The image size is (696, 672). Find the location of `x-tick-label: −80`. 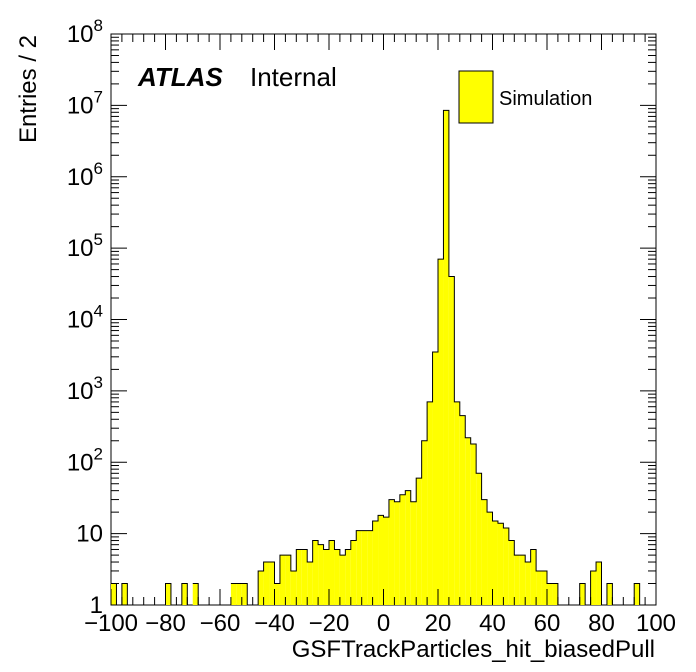

x-tick-label: −80 is located at coordinates (165, 623).